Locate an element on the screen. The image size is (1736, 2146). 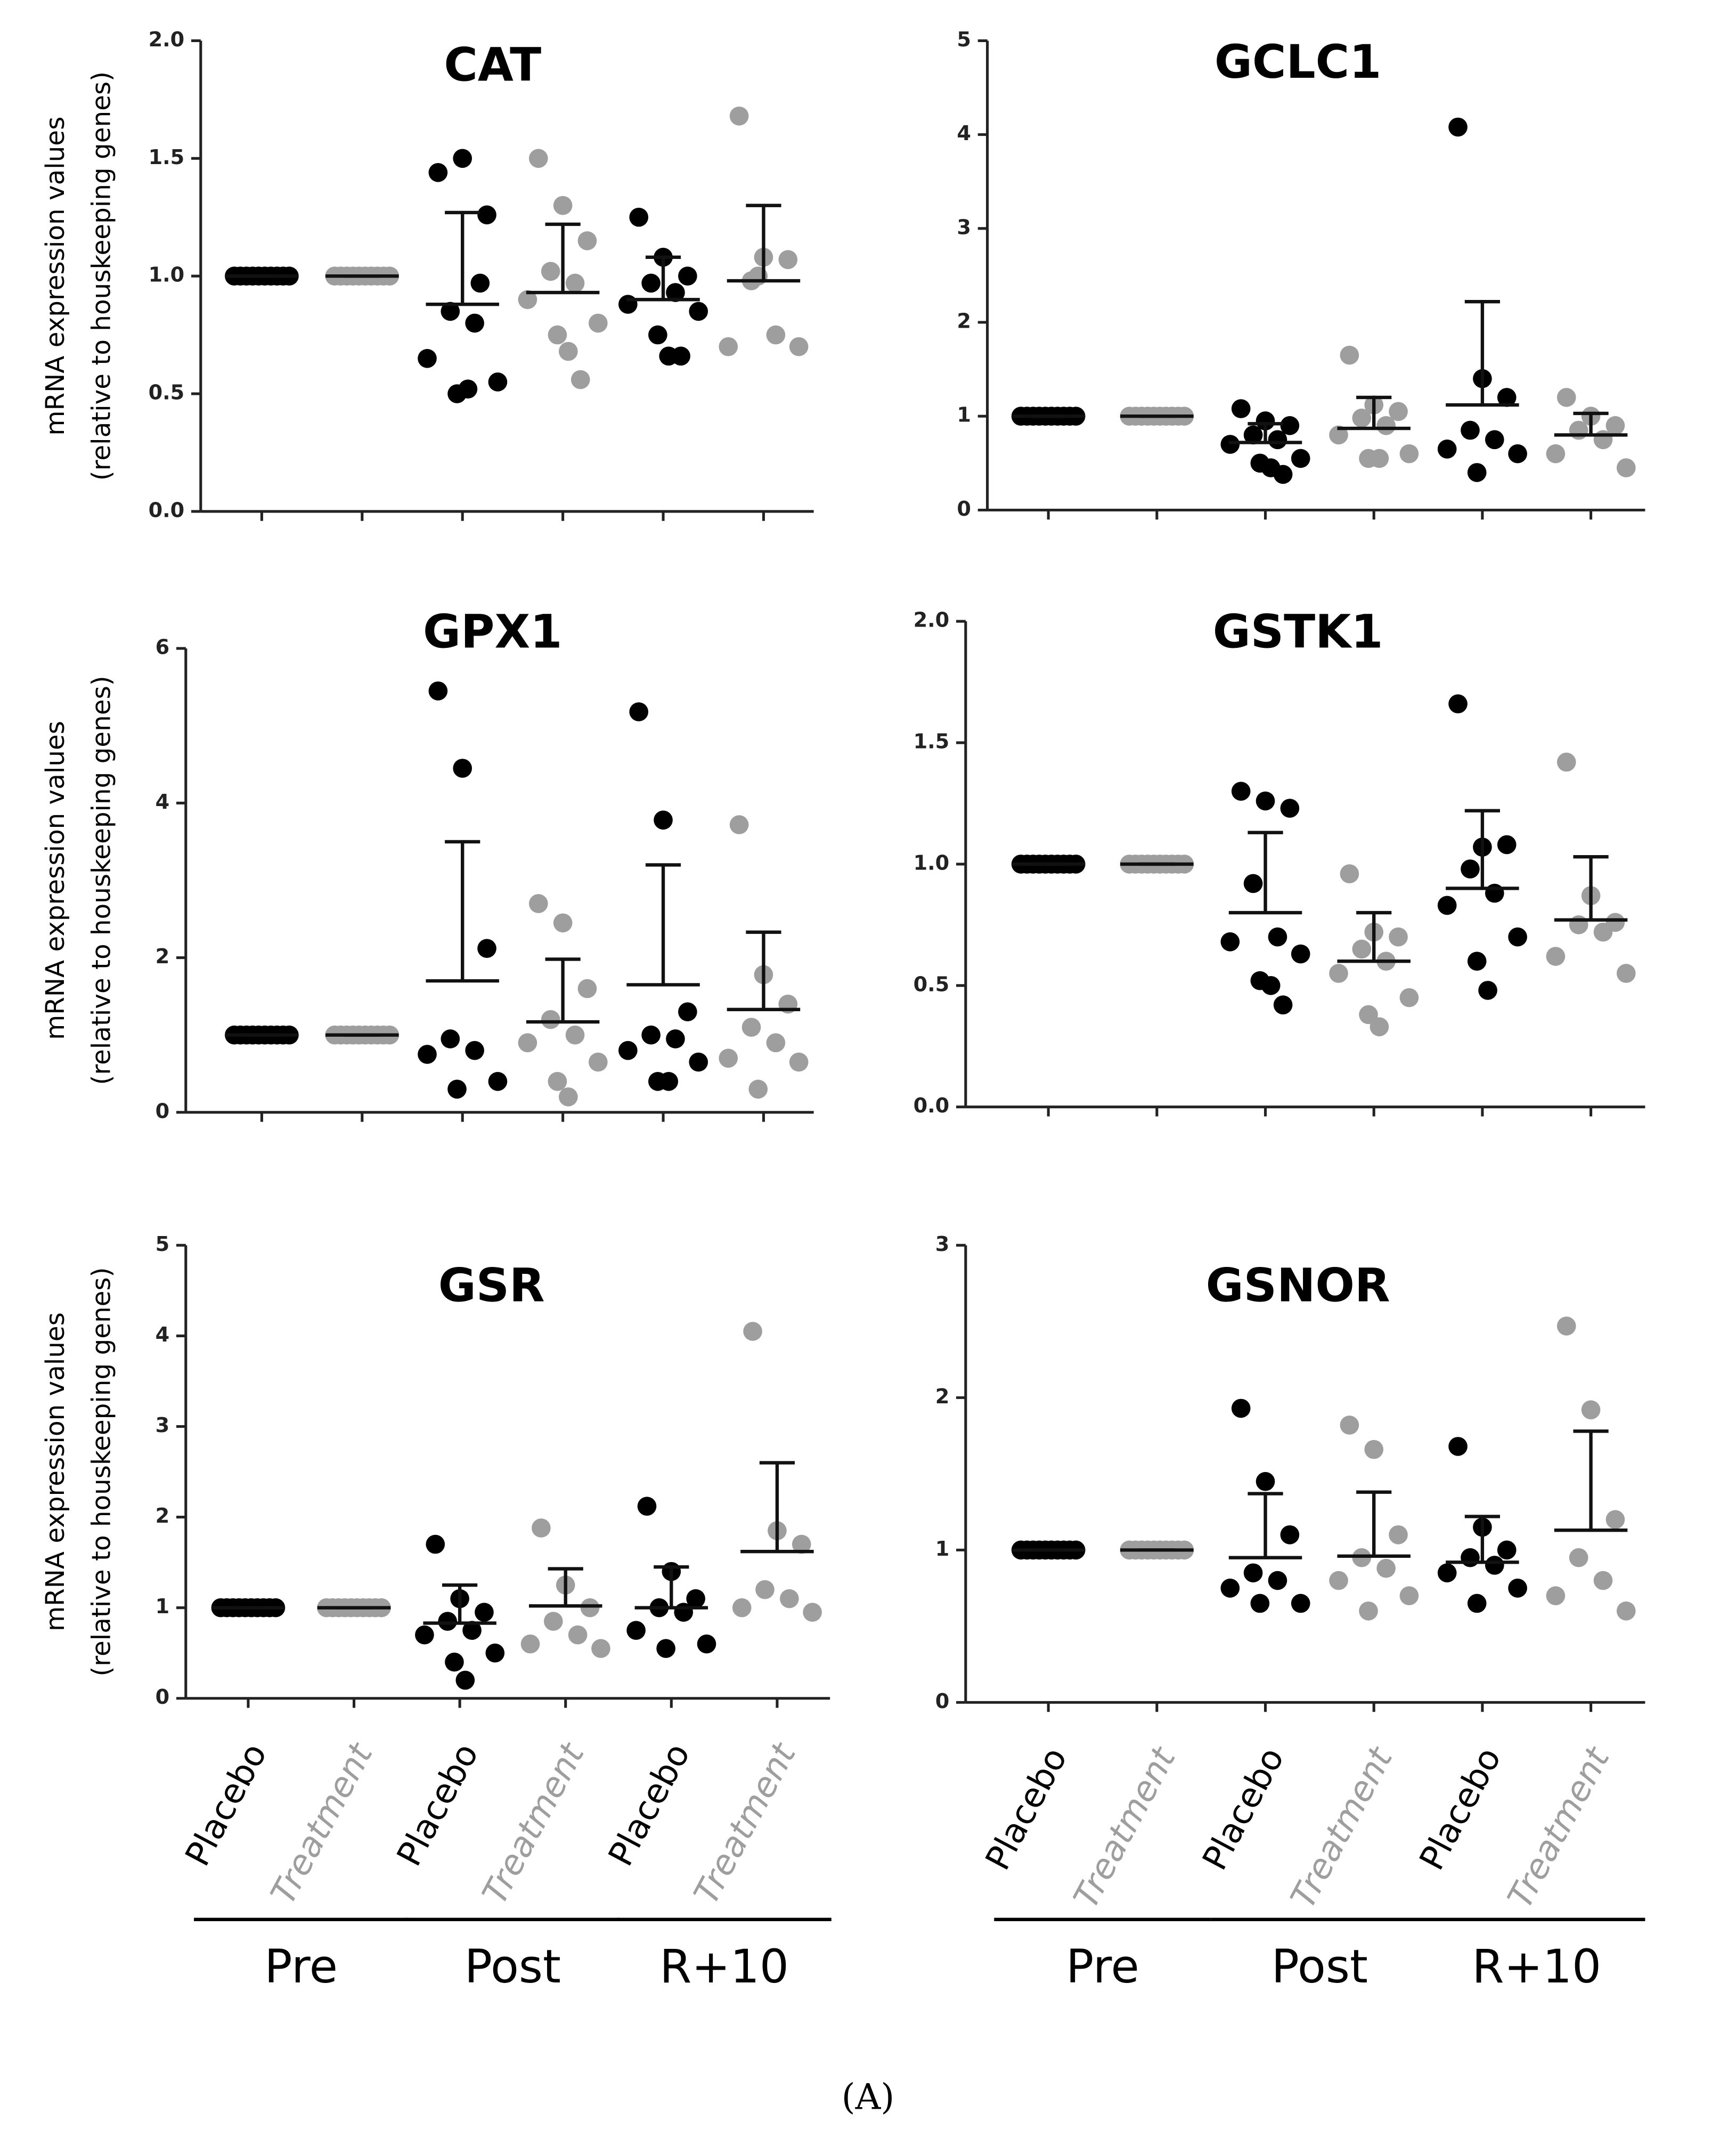
y-tick-label: 0 is located at coordinates (964, 510).